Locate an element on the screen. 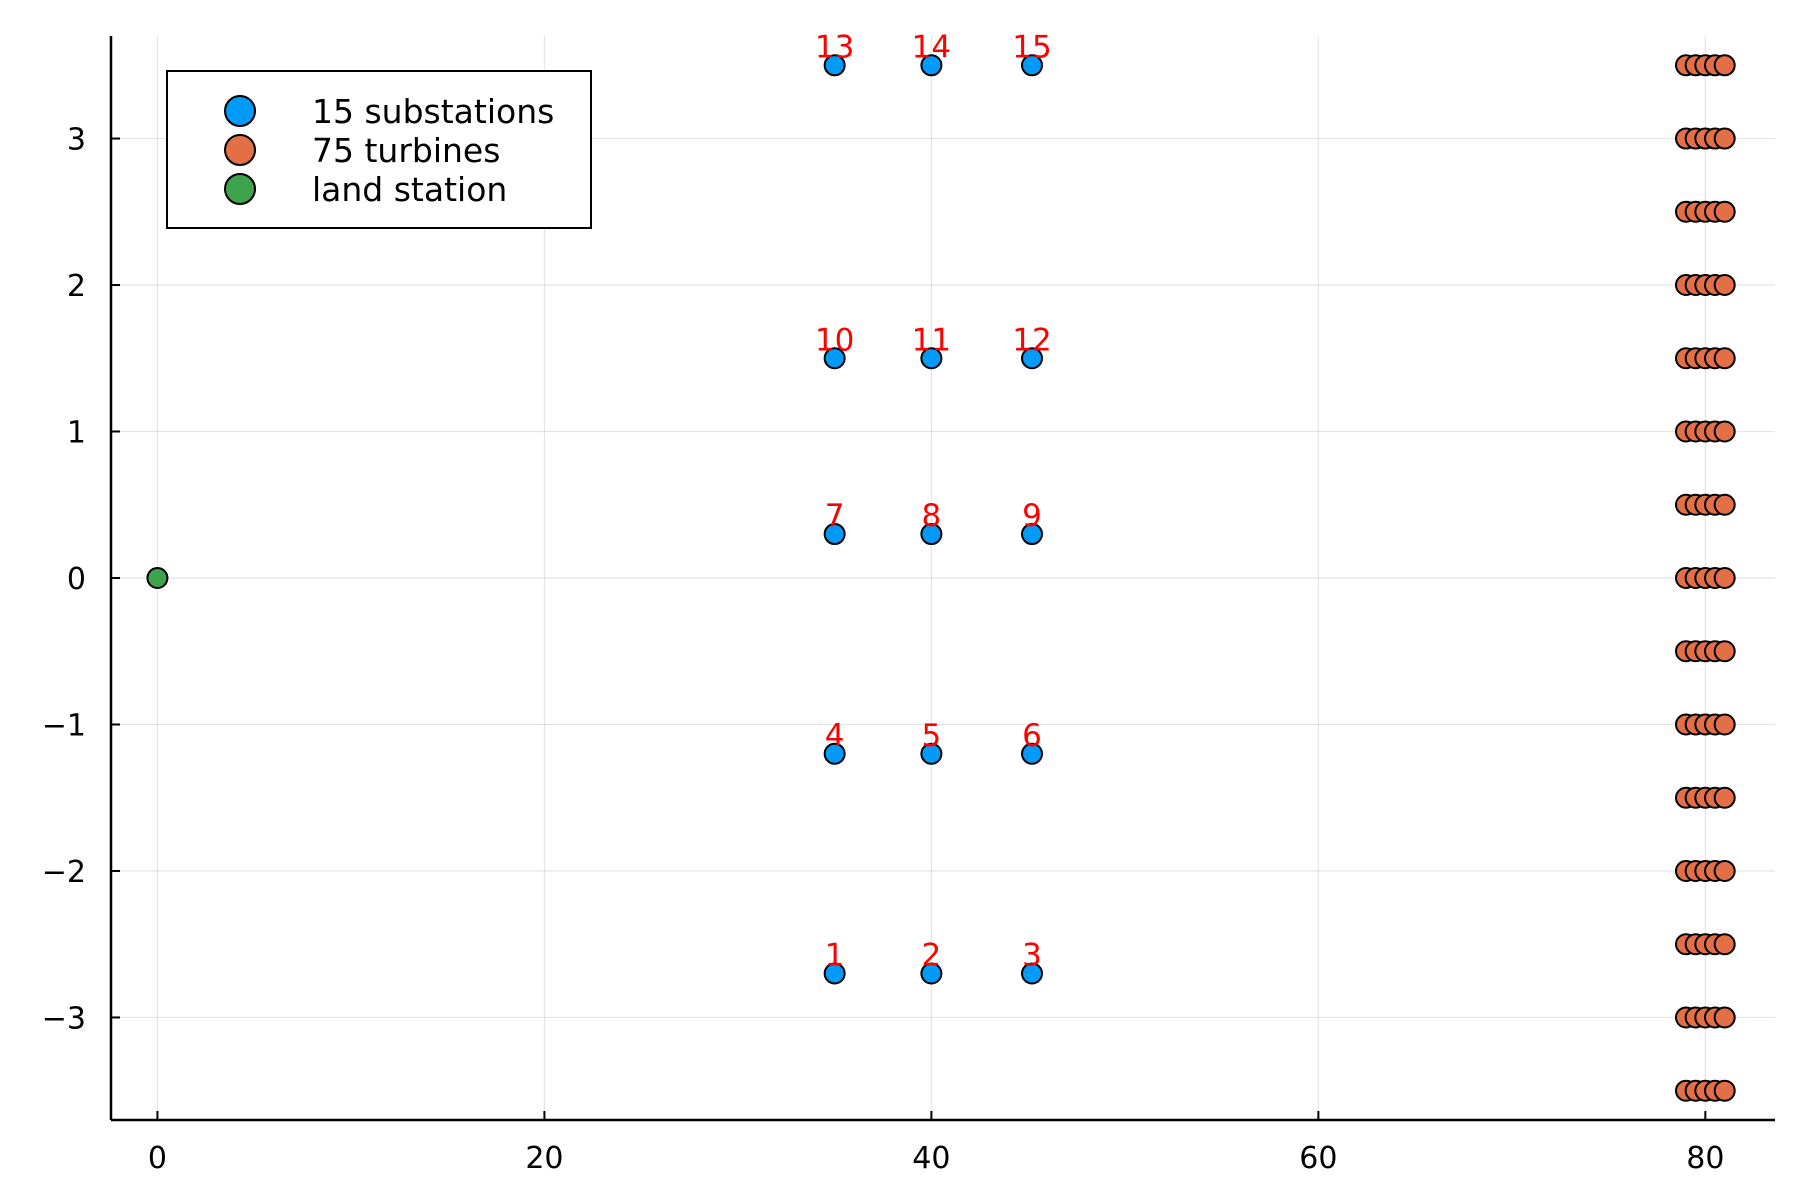 This screenshot has width=1800, height=1200. substation-label: 7 is located at coordinates (835, 516).